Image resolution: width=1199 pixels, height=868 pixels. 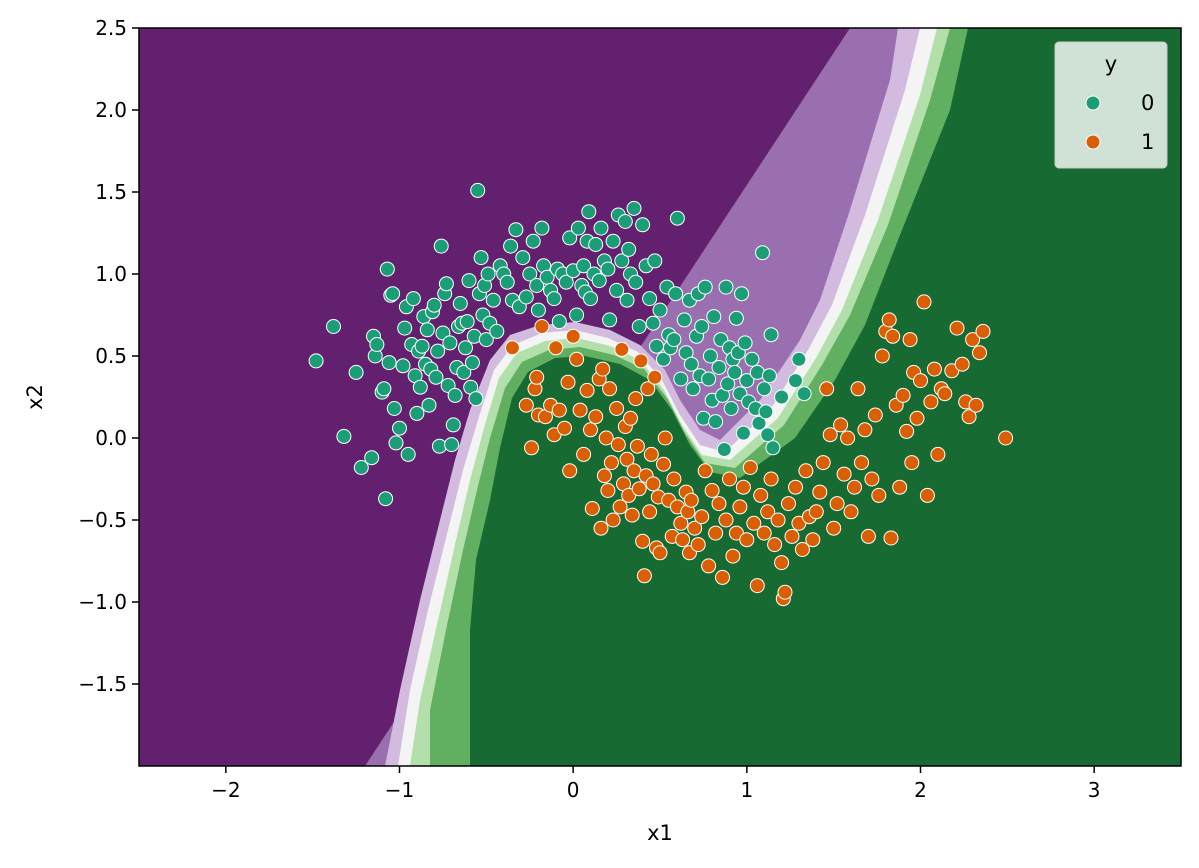 I want to click on legend-label-1: 1, so click(x=1147, y=142).